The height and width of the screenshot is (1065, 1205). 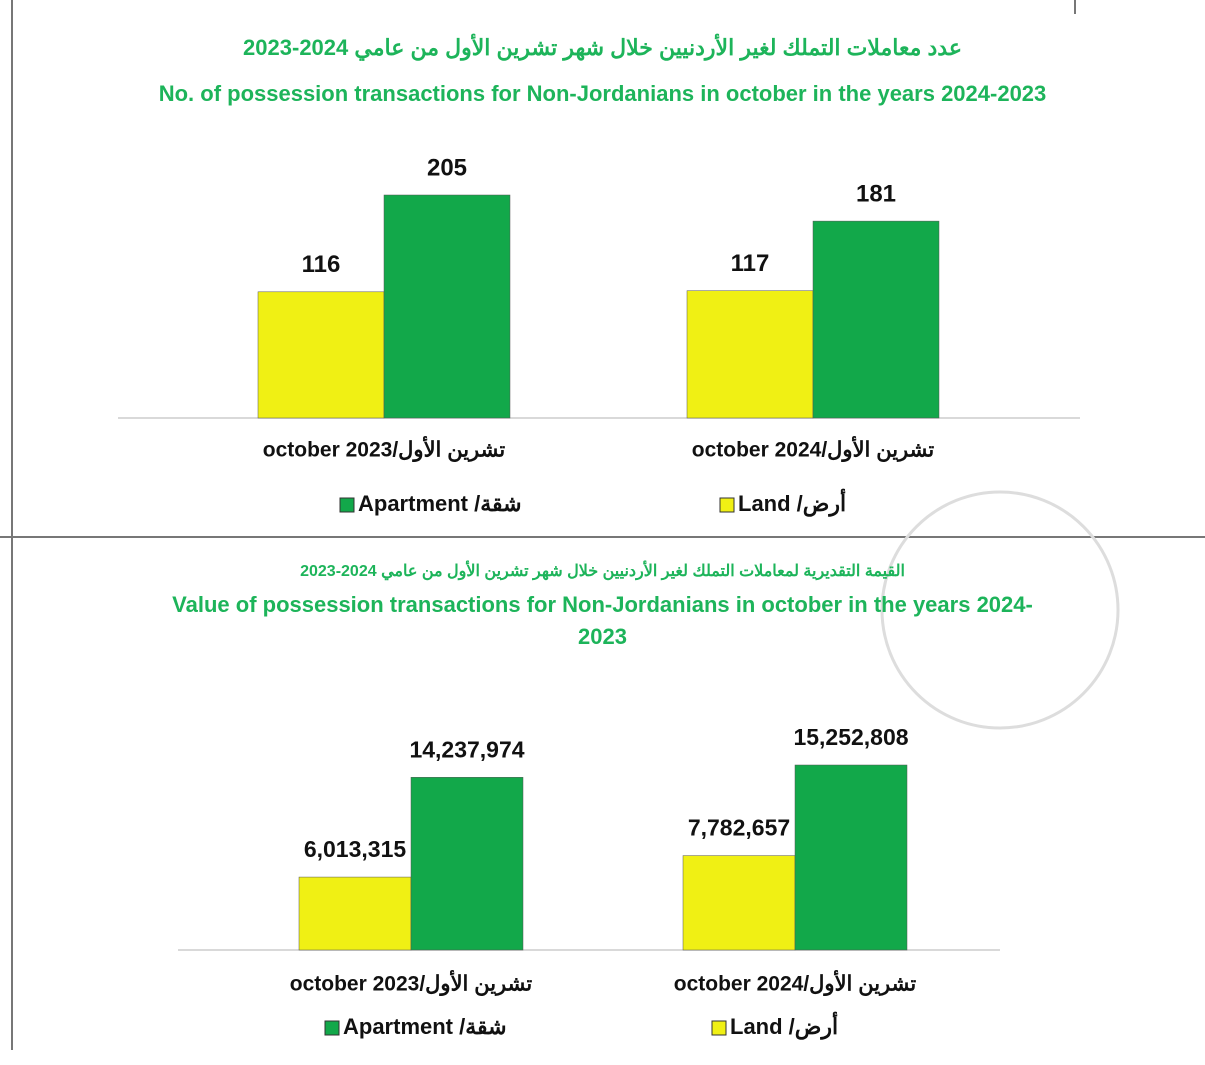 What do you see at coordinates (447, 167) in the screenshot?
I see `data-label: 205` at bounding box center [447, 167].